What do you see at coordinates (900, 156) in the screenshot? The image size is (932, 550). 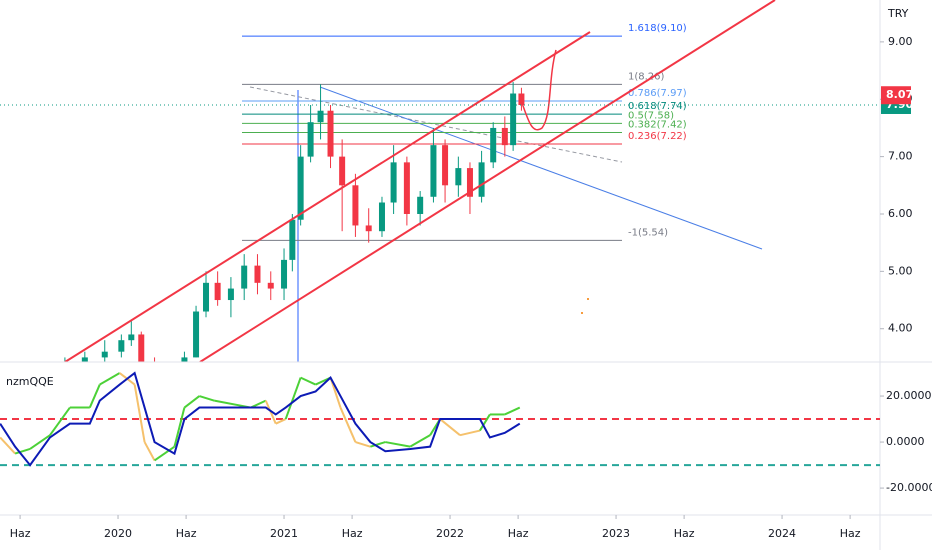 I see `y-tick-label: 7.00` at bounding box center [900, 156].